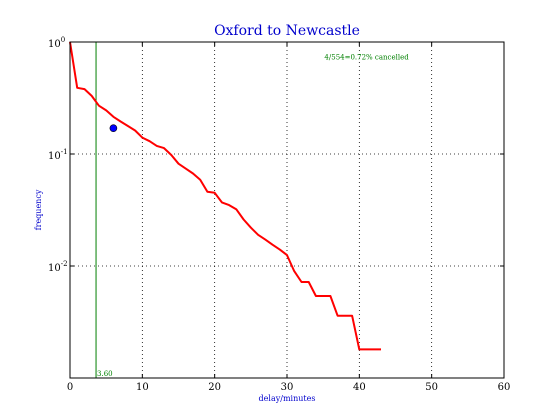 The width and height of the screenshot is (560, 420). I want to click on median-label: 3.60, so click(105, 374).